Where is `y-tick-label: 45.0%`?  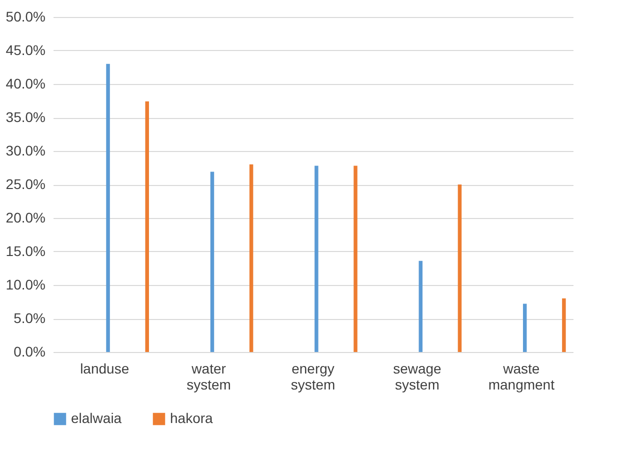 y-tick-label: 45.0% is located at coordinates (26, 50).